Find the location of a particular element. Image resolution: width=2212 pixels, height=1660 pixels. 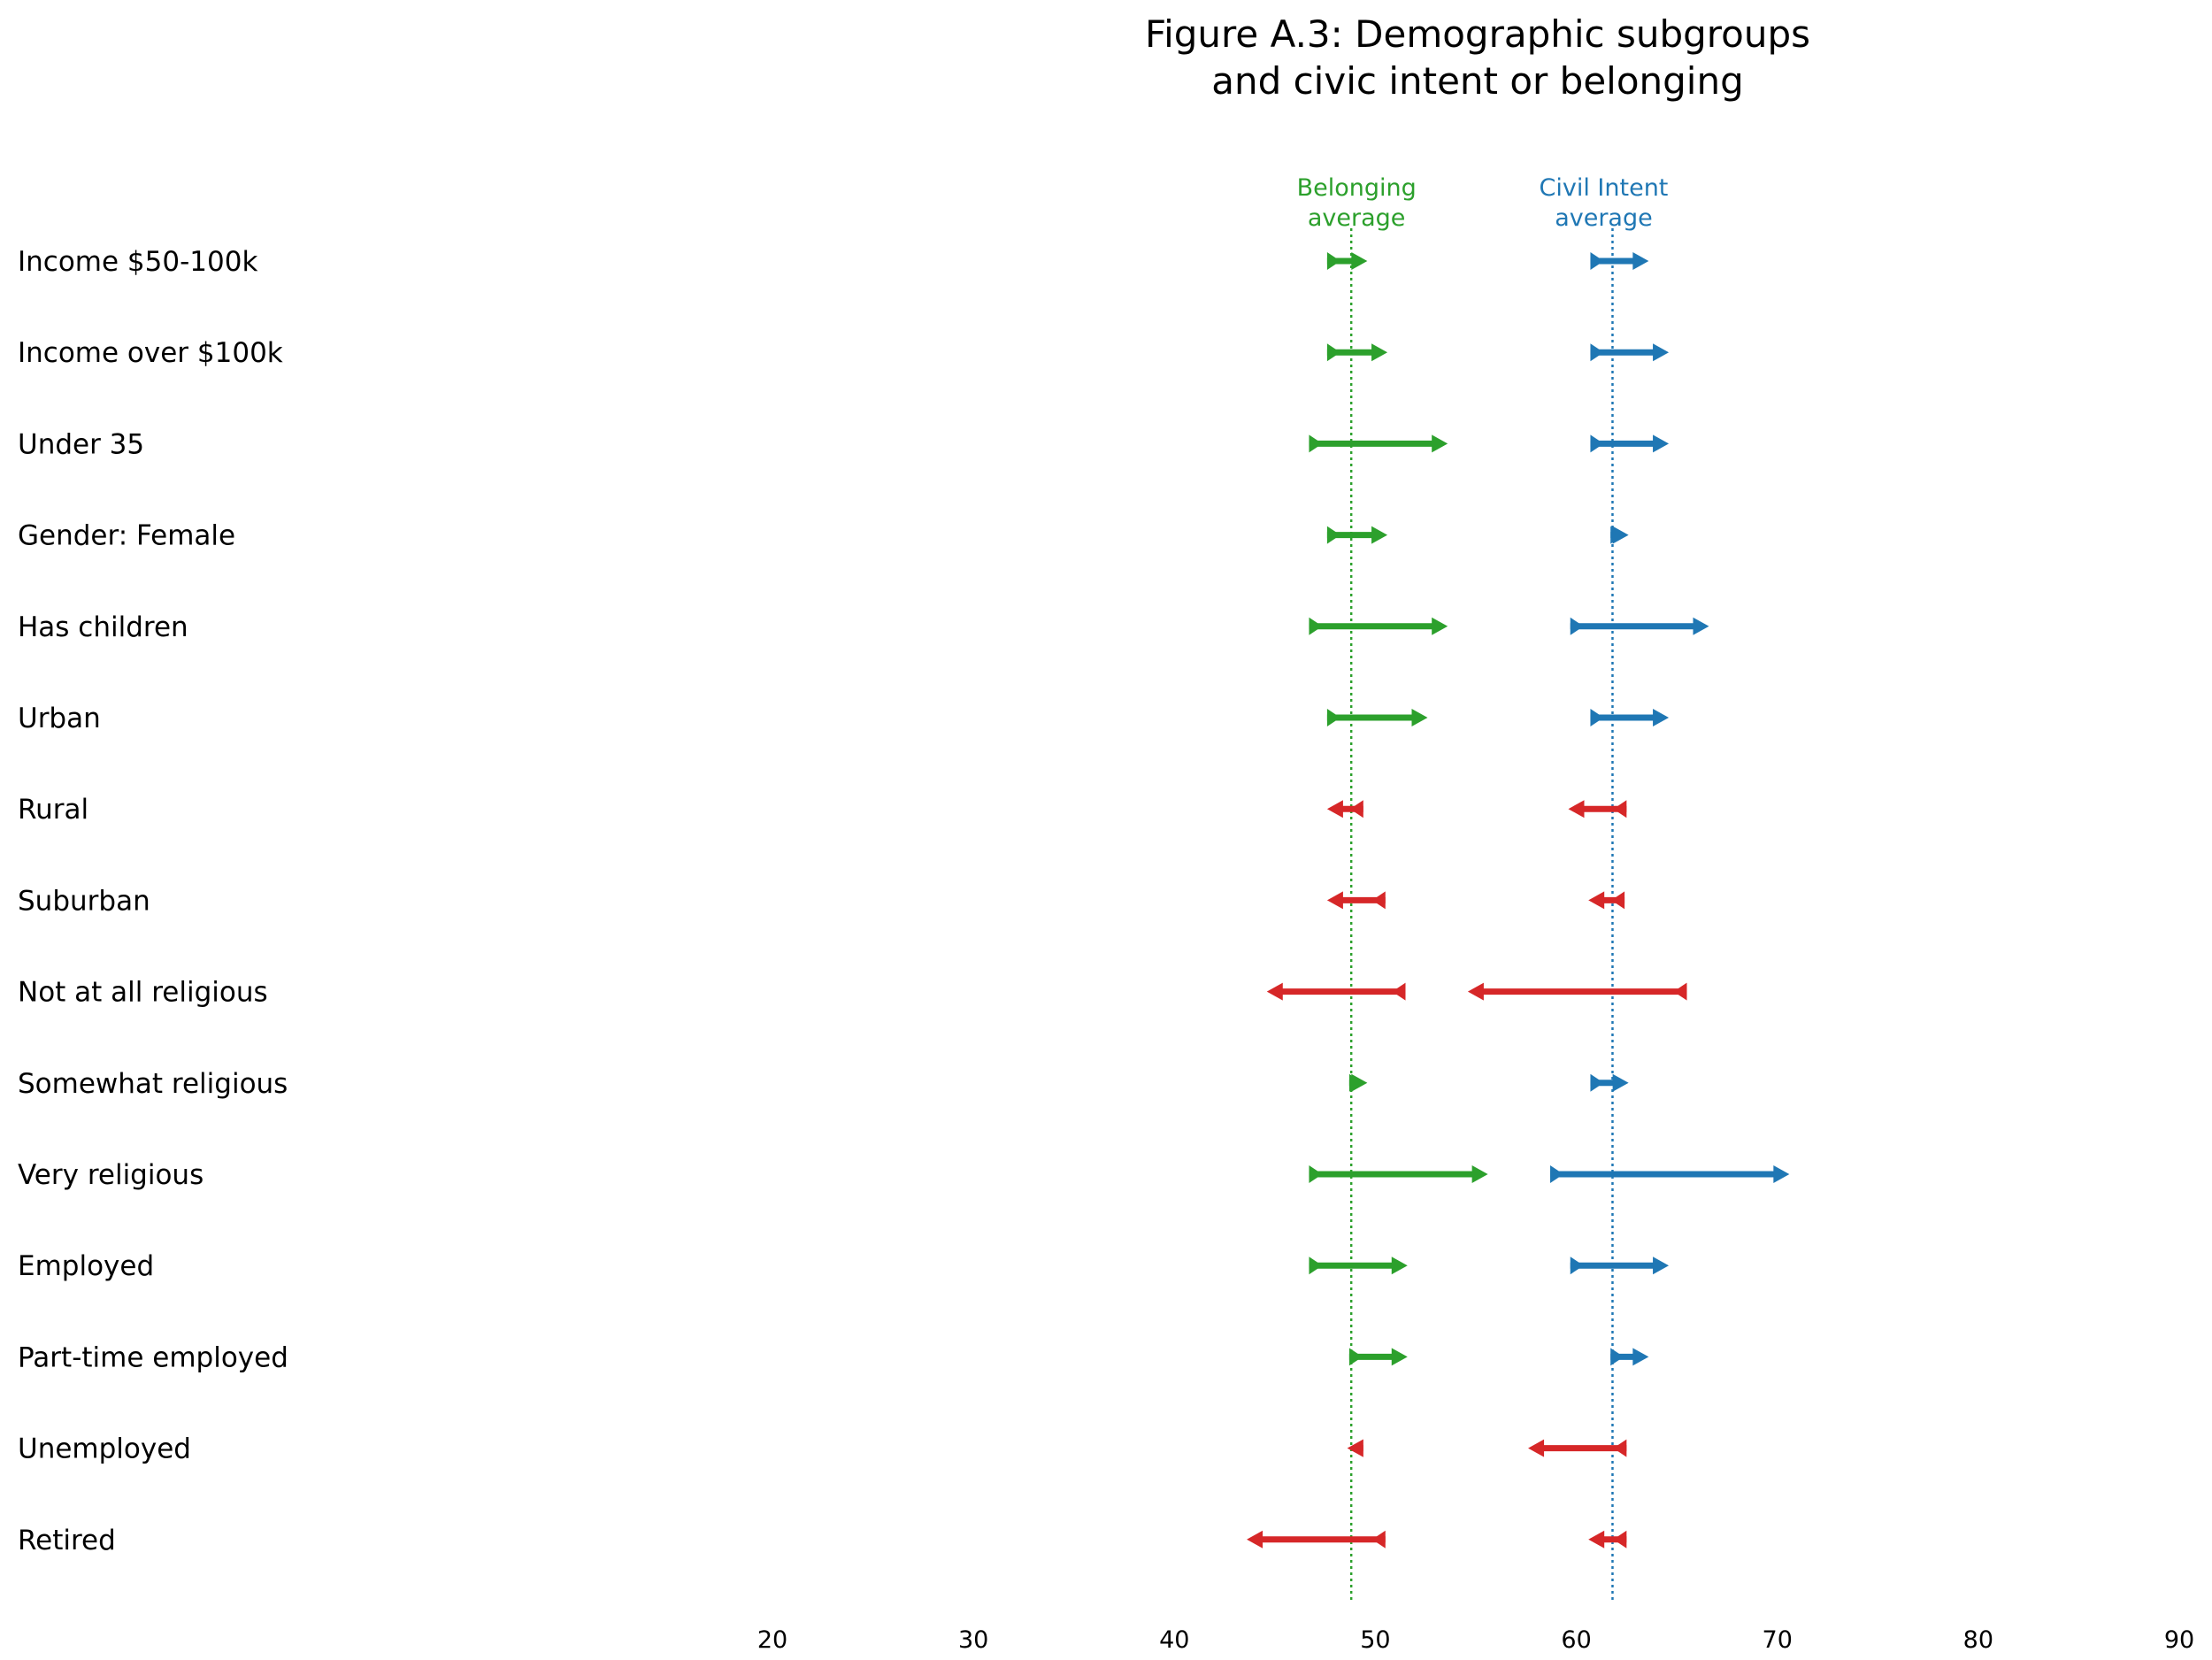

category-label-2: Under 35 is located at coordinates (81, 444).